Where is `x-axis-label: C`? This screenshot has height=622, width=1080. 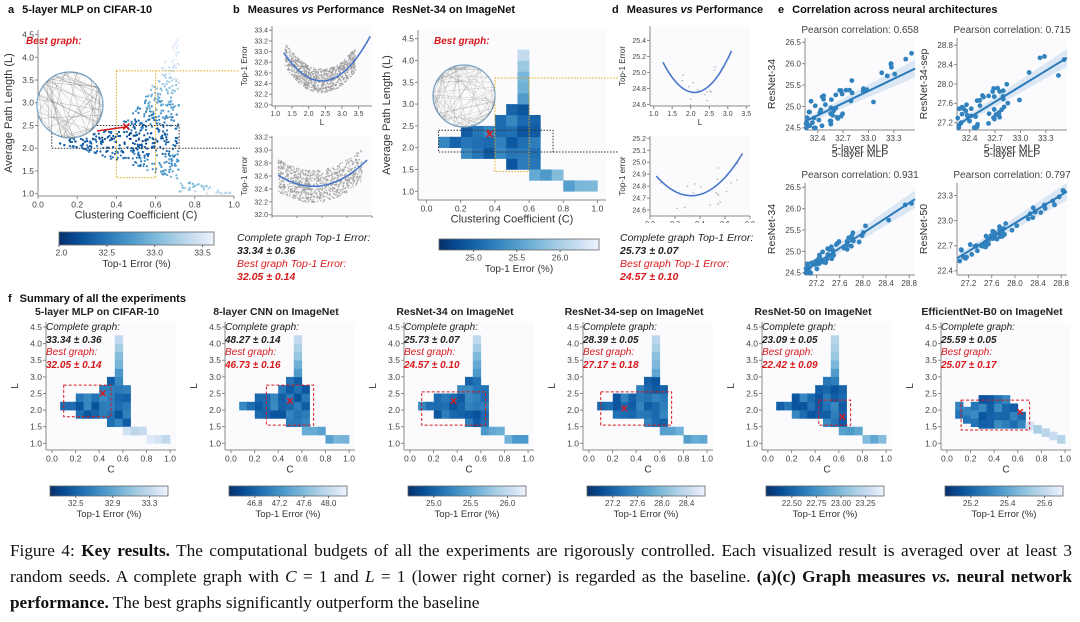
x-axis-label: C is located at coordinates (1005, 470).